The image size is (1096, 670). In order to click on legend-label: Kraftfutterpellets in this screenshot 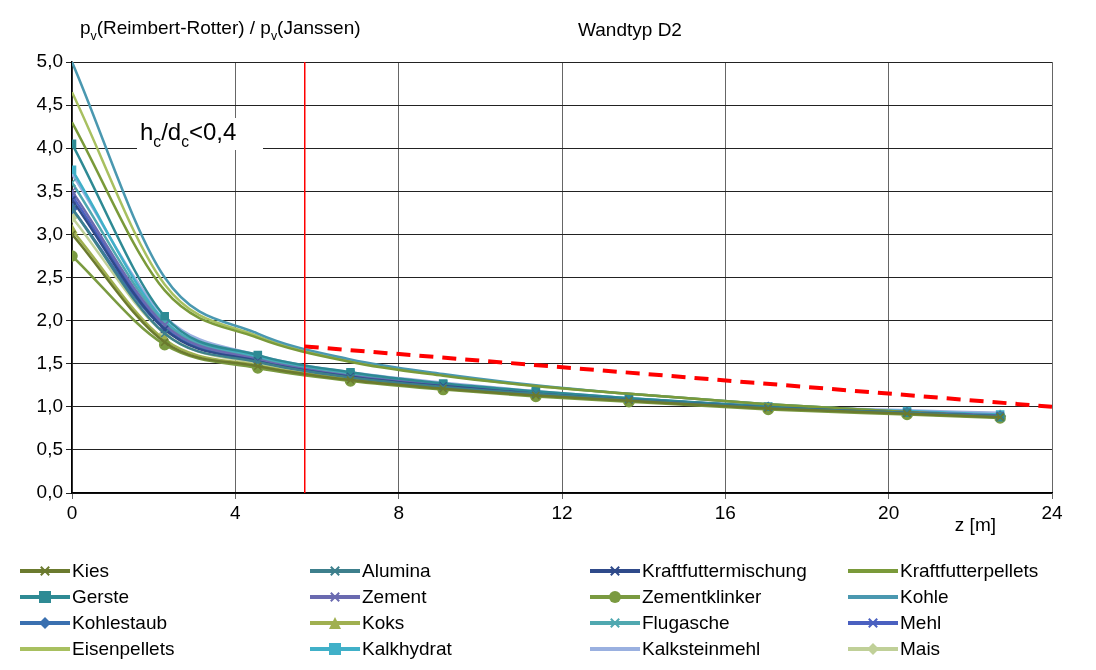, I will do `click(969, 571)`.